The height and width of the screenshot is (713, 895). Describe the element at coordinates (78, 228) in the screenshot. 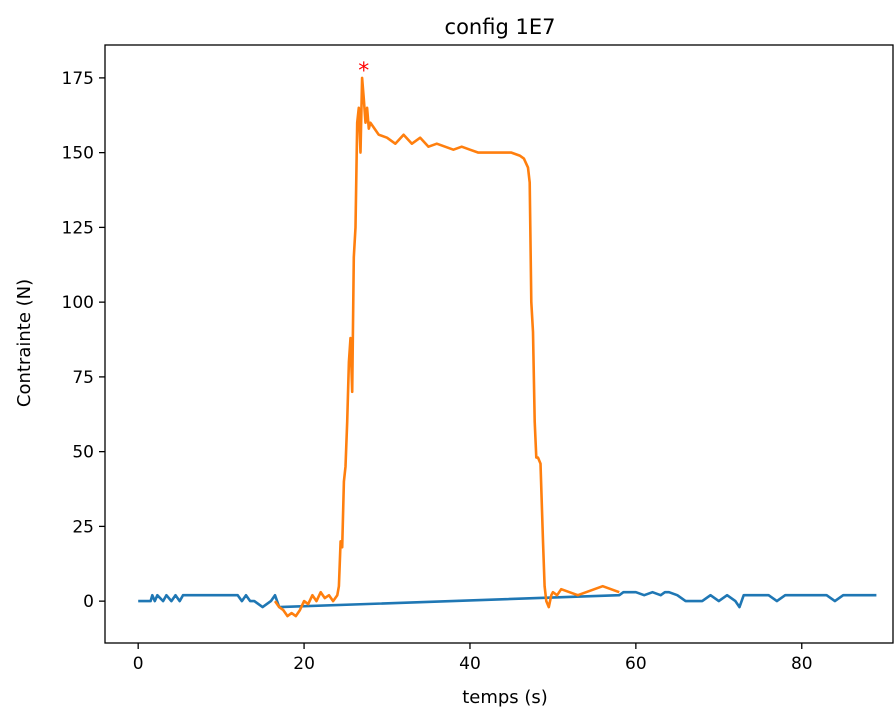

I see `y-tick-label-125: 125` at that location.